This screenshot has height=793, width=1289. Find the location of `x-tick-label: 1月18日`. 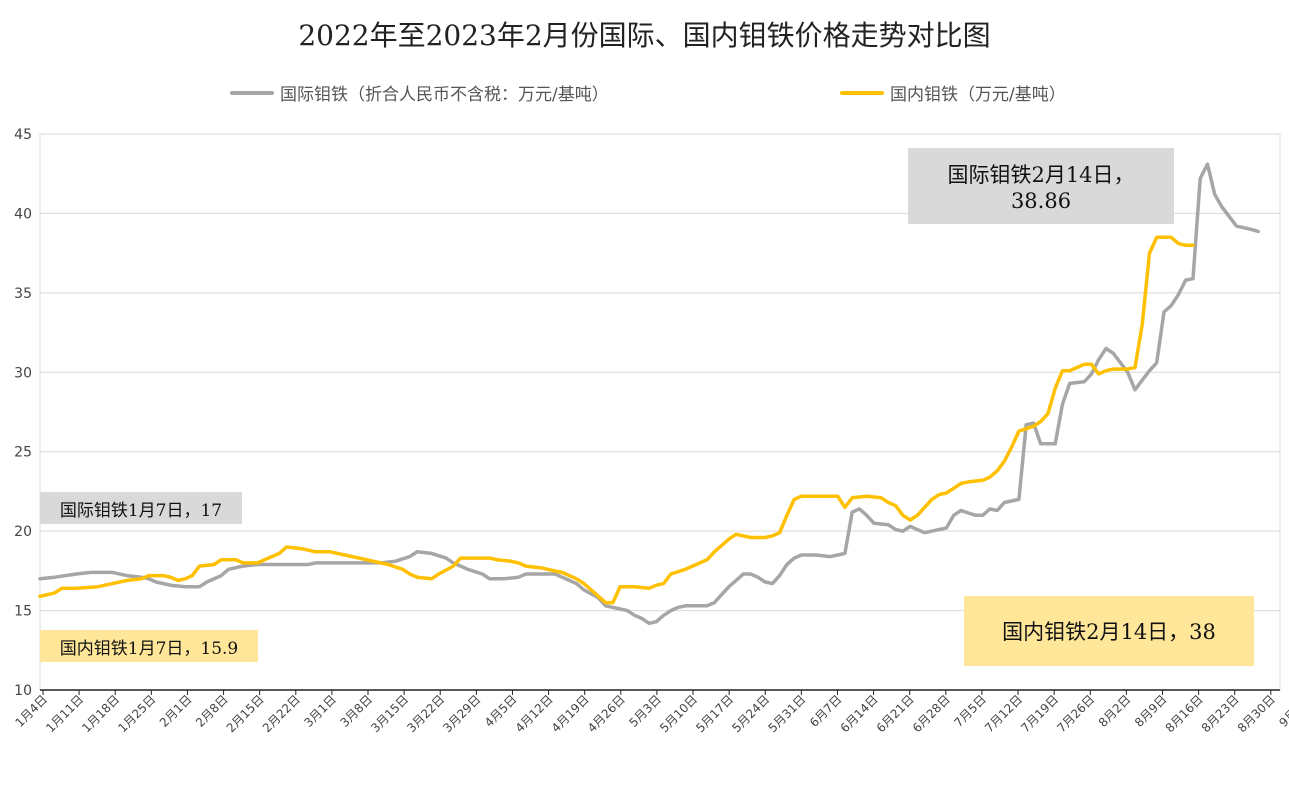

x-tick-label: 1月18日 is located at coordinates (100, 713).